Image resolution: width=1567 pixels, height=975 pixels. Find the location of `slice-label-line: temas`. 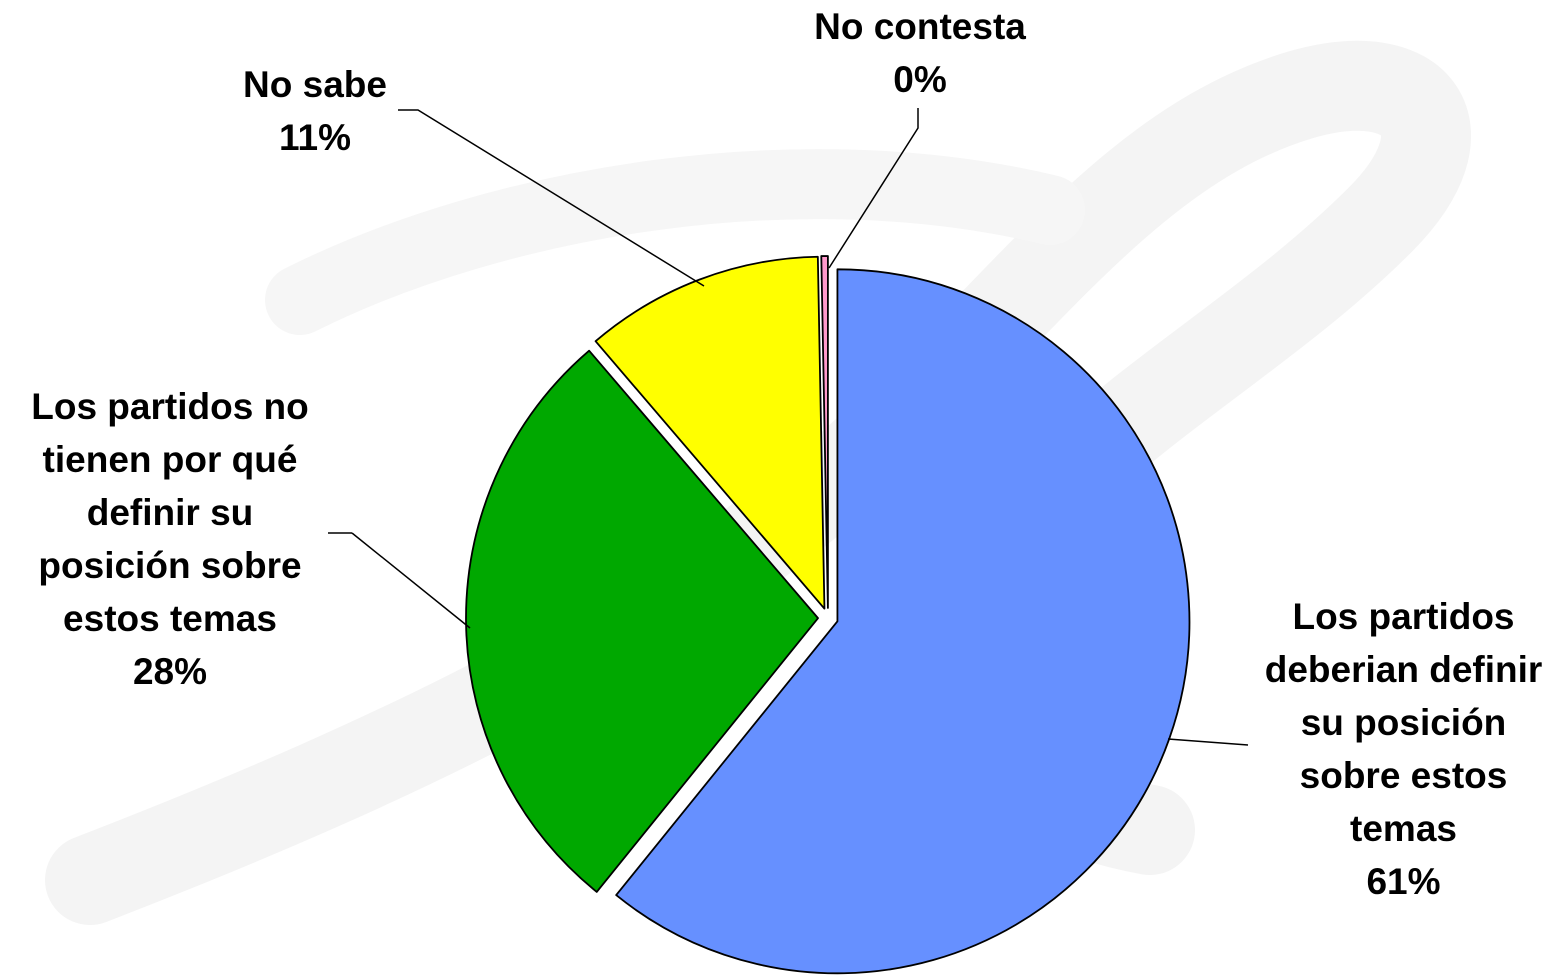

slice-label-line: temas is located at coordinates (1403, 828).